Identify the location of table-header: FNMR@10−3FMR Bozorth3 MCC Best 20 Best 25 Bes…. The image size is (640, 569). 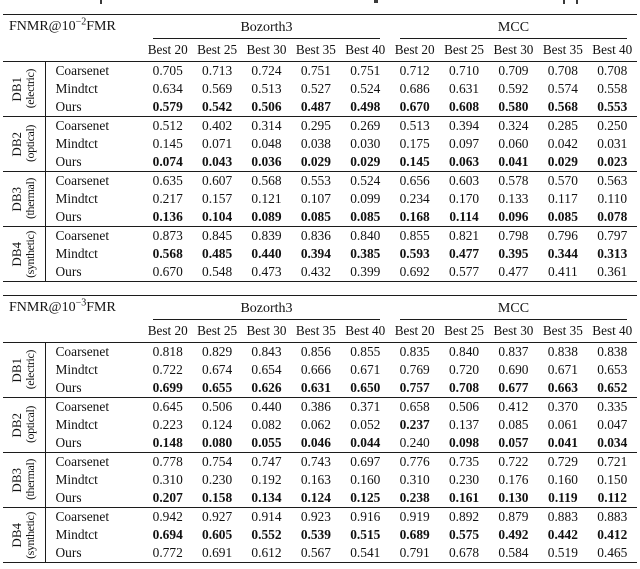
(320, 319).